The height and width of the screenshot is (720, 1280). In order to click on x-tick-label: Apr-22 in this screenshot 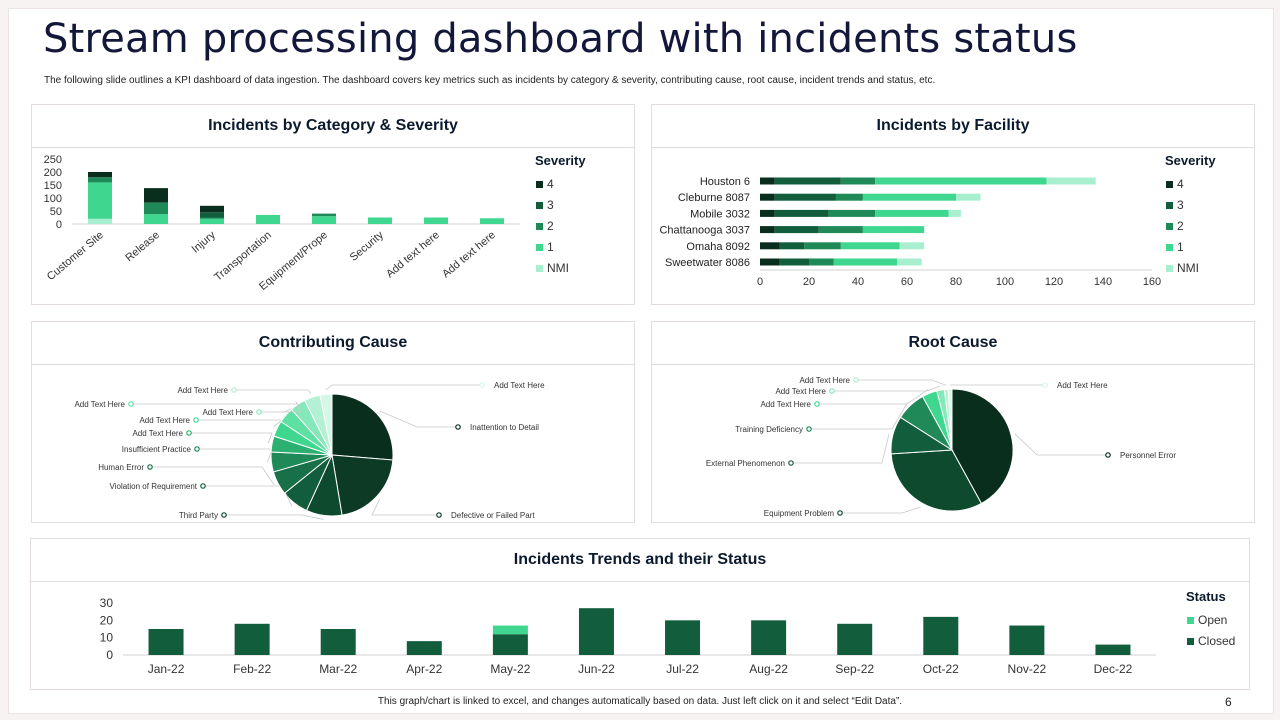, I will do `click(424, 669)`.